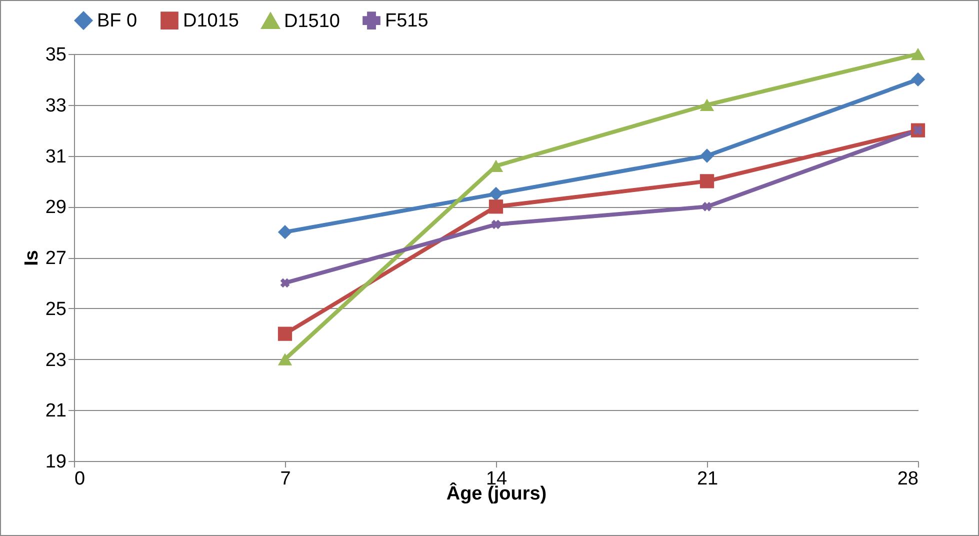 Image resolution: width=979 pixels, height=536 pixels. I want to click on legend-label: F515, so click(406, 21).